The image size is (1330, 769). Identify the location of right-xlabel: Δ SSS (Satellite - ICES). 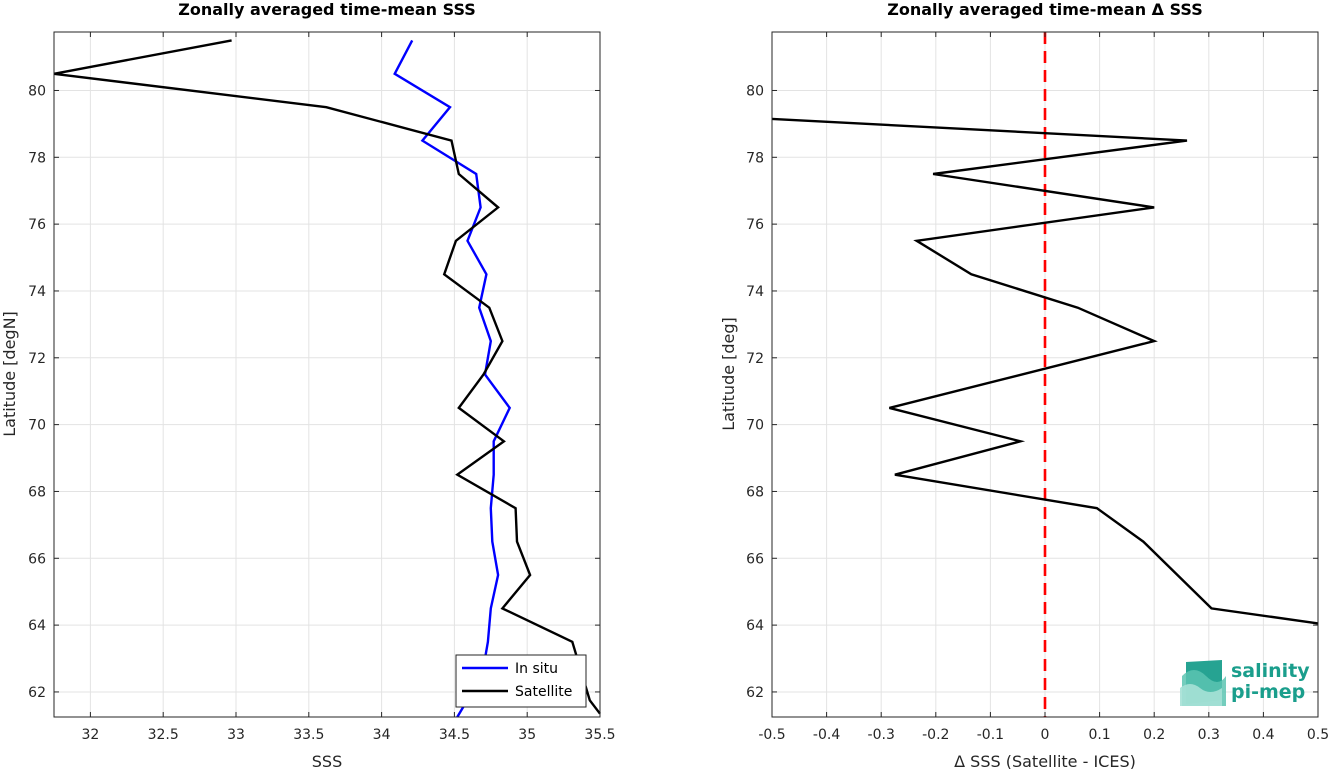
(1045, 760).